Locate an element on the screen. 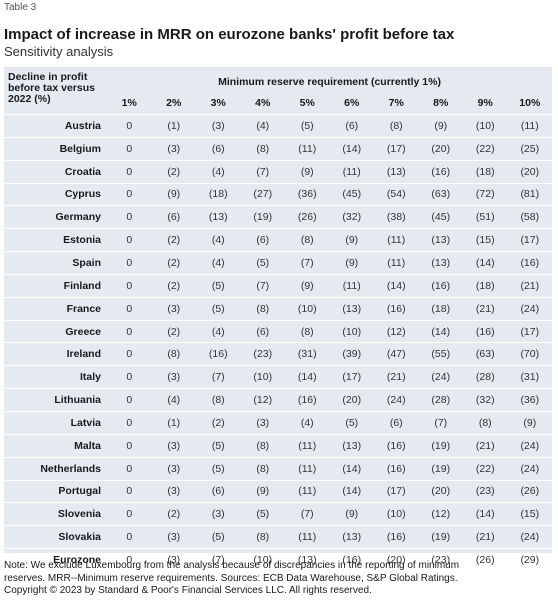  table-row: Spain 0 (2) (4) (5) (7) (9) (11) (13) (14) (16) is located at coordinates (278, 263).